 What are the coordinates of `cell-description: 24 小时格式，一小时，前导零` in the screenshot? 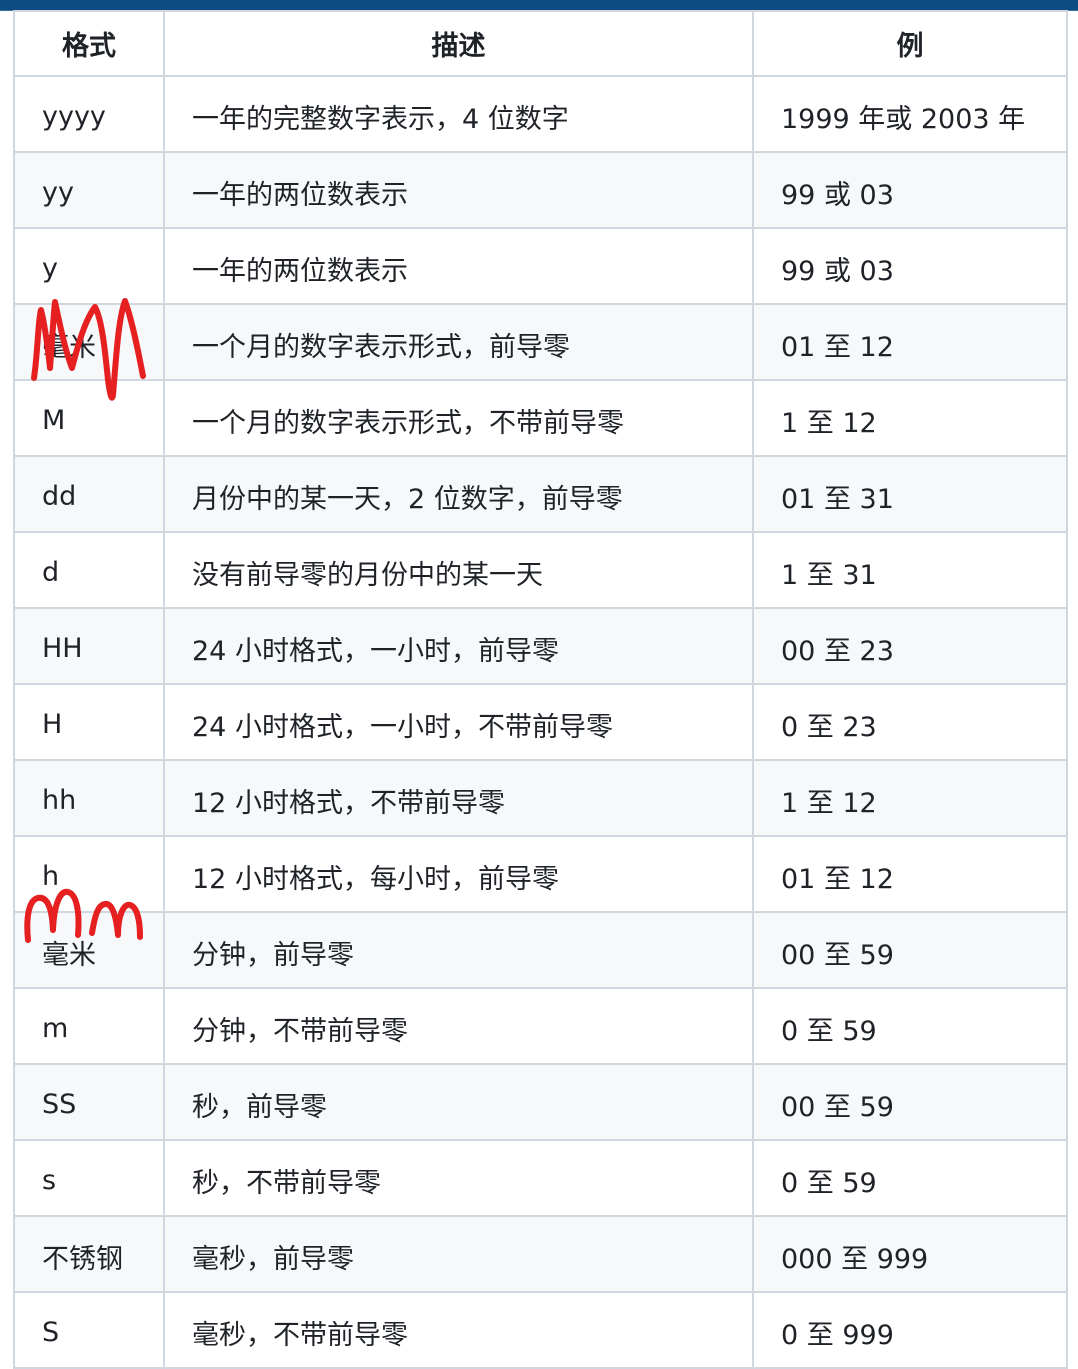 It's located at (458, 646).